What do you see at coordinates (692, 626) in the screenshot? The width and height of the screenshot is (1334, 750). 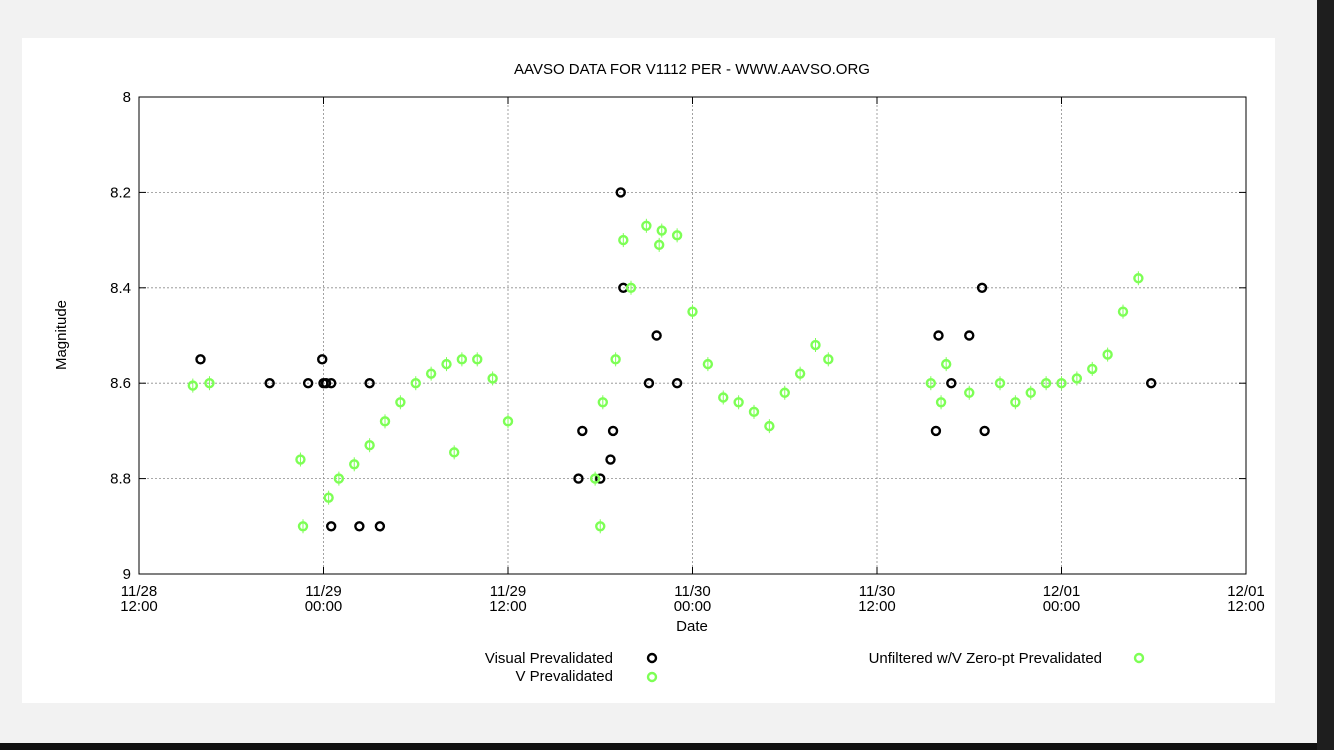 I see `x-axis-label: Date` at bounding box center [692, 626].